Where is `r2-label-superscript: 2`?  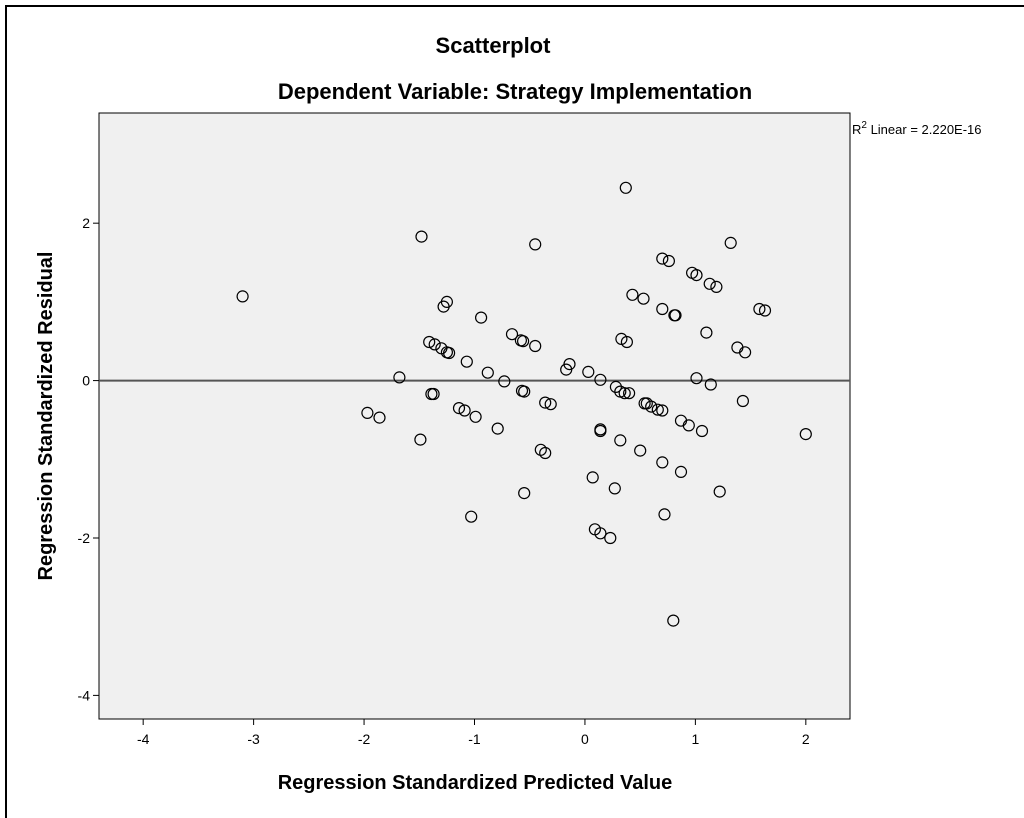
r2-label-superscript: 2 is located at coordinates (864, 125).